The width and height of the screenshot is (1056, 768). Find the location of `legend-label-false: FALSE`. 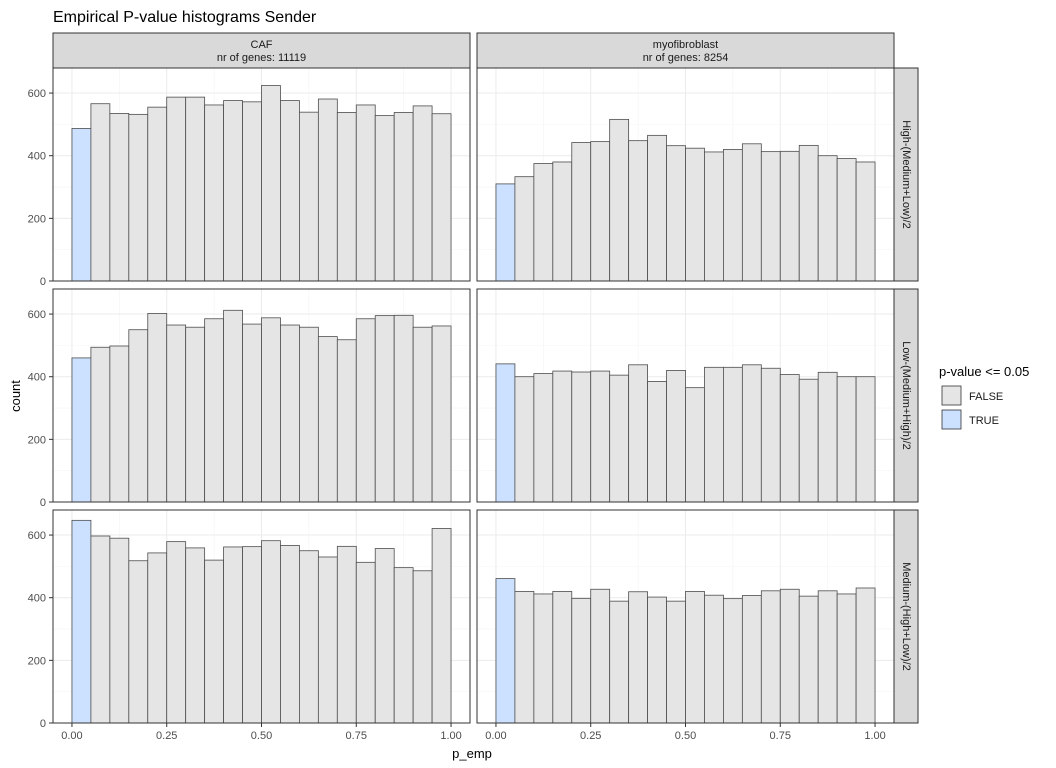

legend-label-false: FALSE is located at coordinates (986, 397).